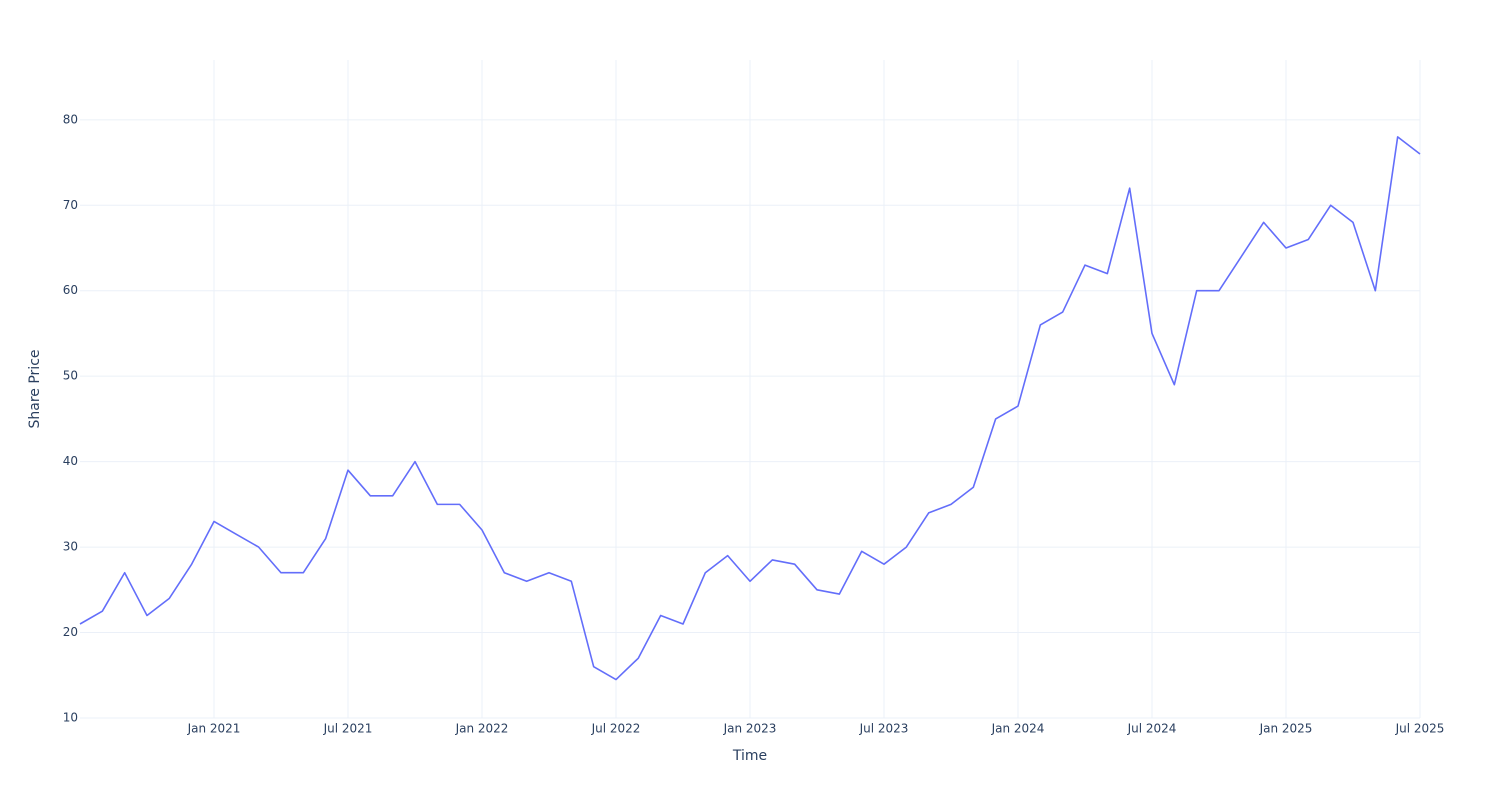 This screenshot has width=1500, height=800. Describe the element at coordinates (749, 756) in the screenshot. I see `x-axis-title: Time` at that location.